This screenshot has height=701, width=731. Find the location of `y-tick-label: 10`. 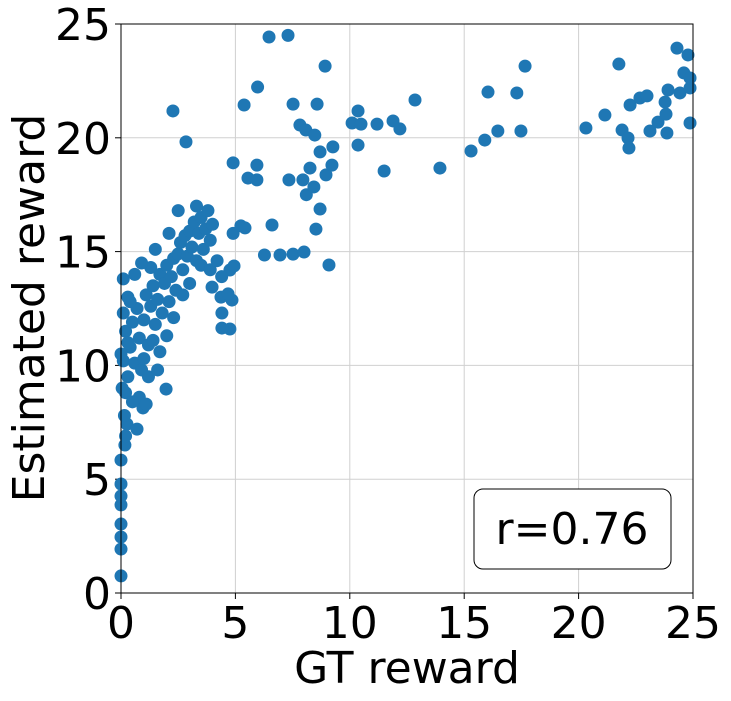

y-tick-label: 10 is located at coordinates (83, 366).